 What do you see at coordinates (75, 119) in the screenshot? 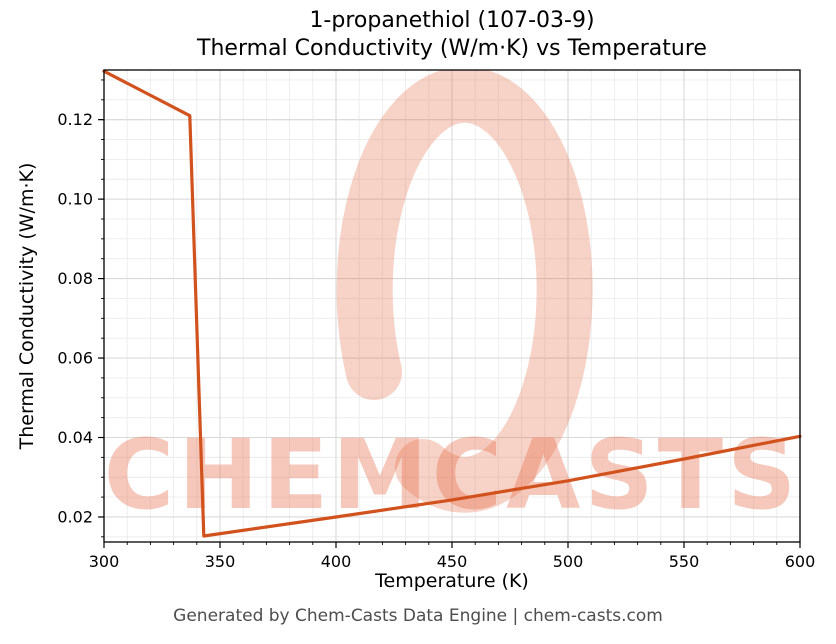
I see `y-tick-label: 0.12` at bounding box center [75, 119].